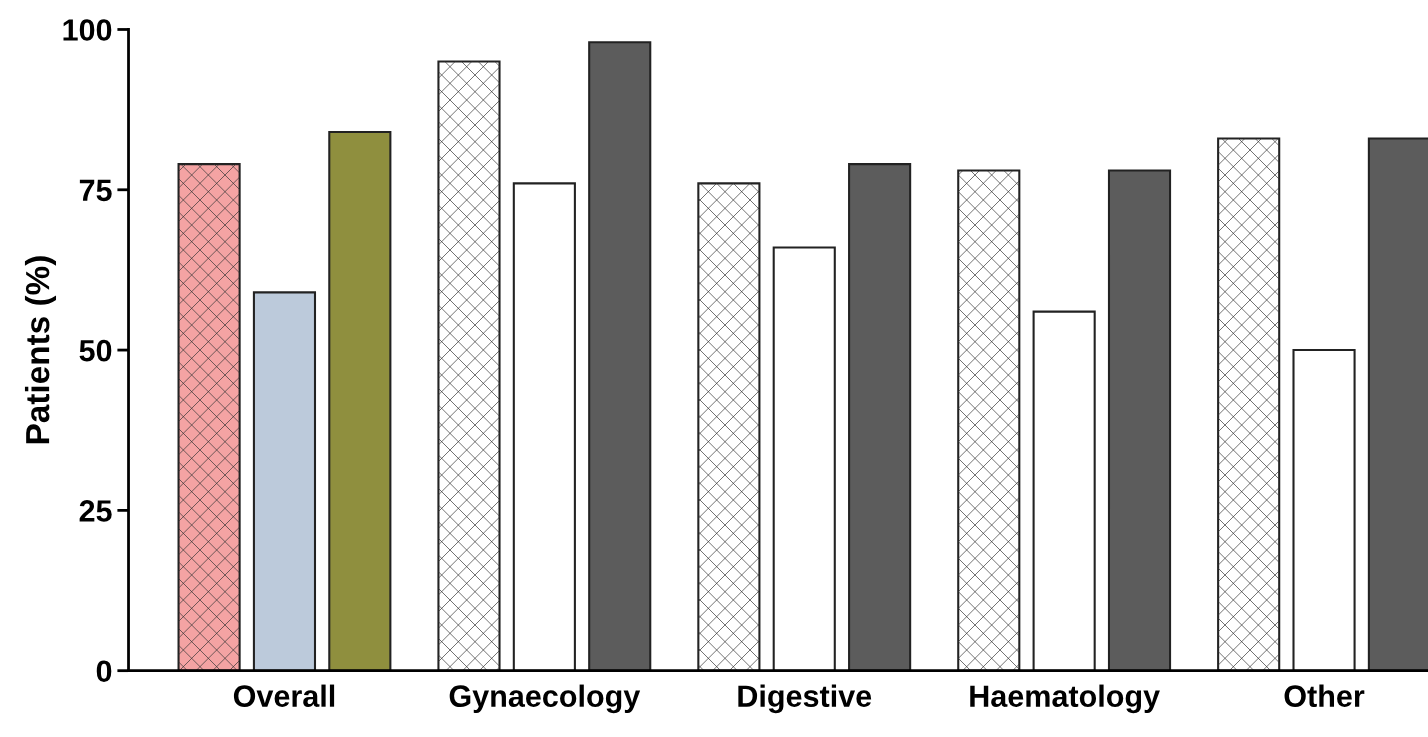  I want to click on y-tick-label: 25, so click(95, 511).